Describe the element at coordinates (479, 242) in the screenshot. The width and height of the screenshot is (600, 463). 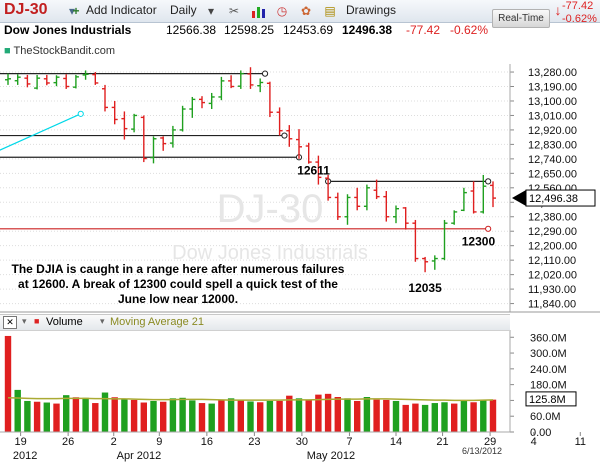
I see `price-label: 12300` at that location.